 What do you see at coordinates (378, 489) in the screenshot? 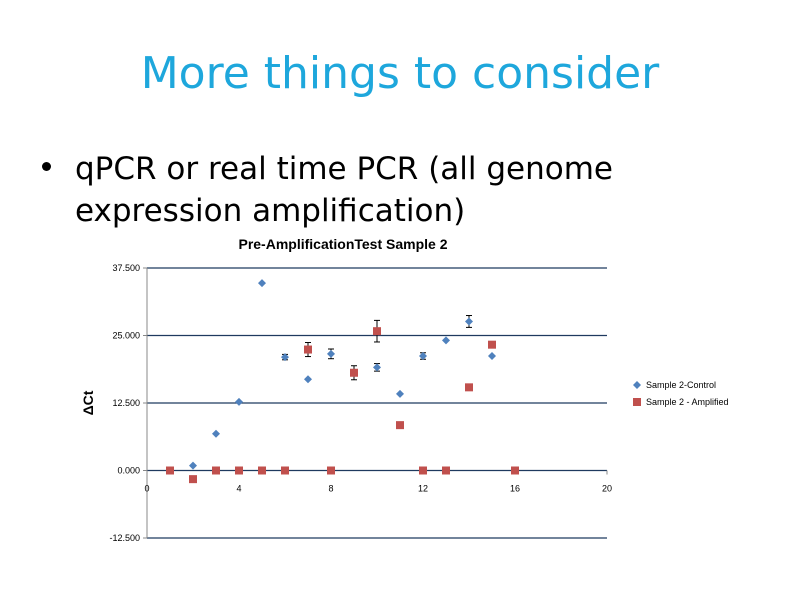
I see `x-tick-labels: 0 4 8 12 16 20` at bounding box center [378, 489].